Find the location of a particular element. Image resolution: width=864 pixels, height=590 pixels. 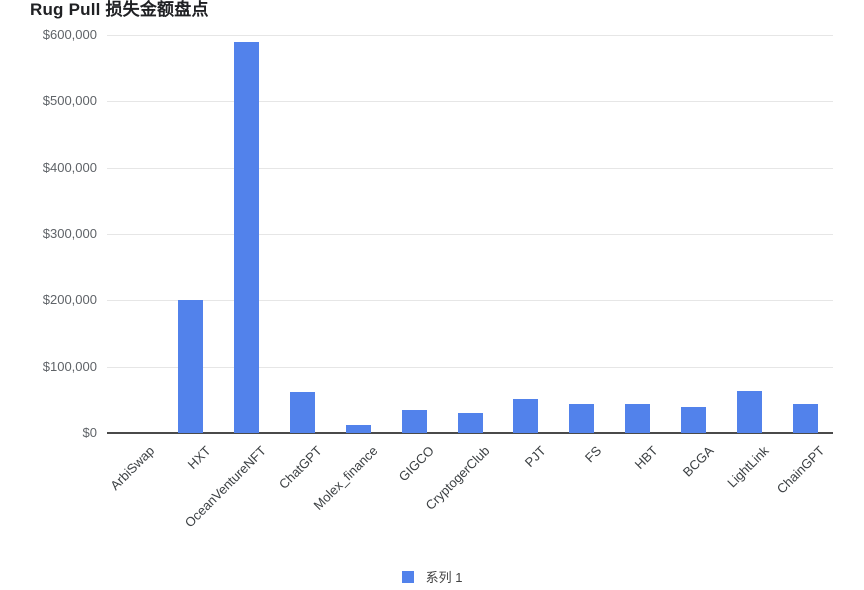

bar-ChainGPT is located at coordinates (805, 418).